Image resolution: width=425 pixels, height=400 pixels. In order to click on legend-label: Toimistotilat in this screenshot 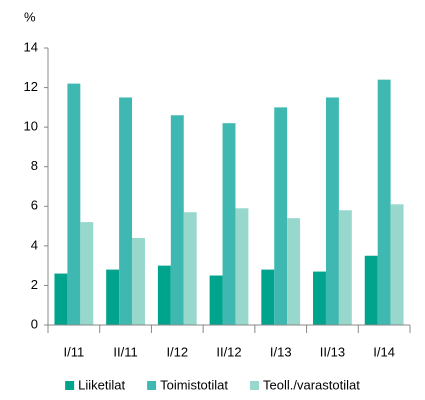, I will do `click(194, 384)`.